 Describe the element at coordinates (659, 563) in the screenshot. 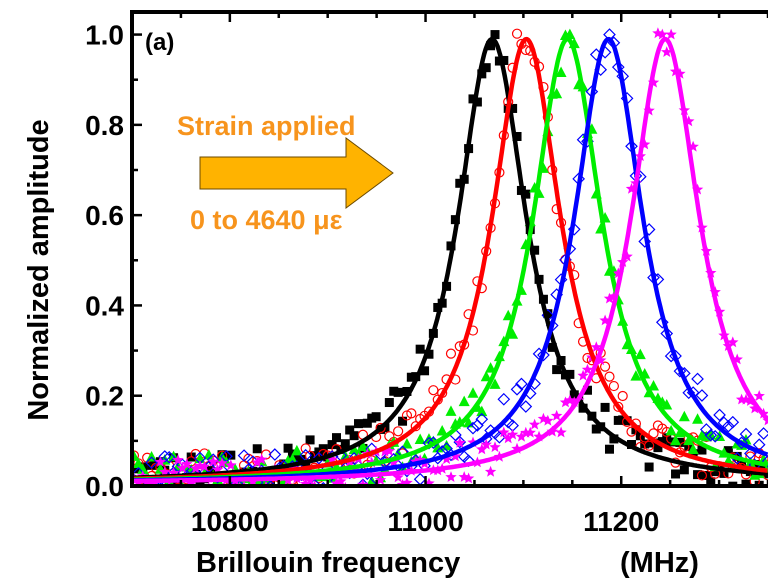

I see `x-axis-unit: (MHz)` at that location.